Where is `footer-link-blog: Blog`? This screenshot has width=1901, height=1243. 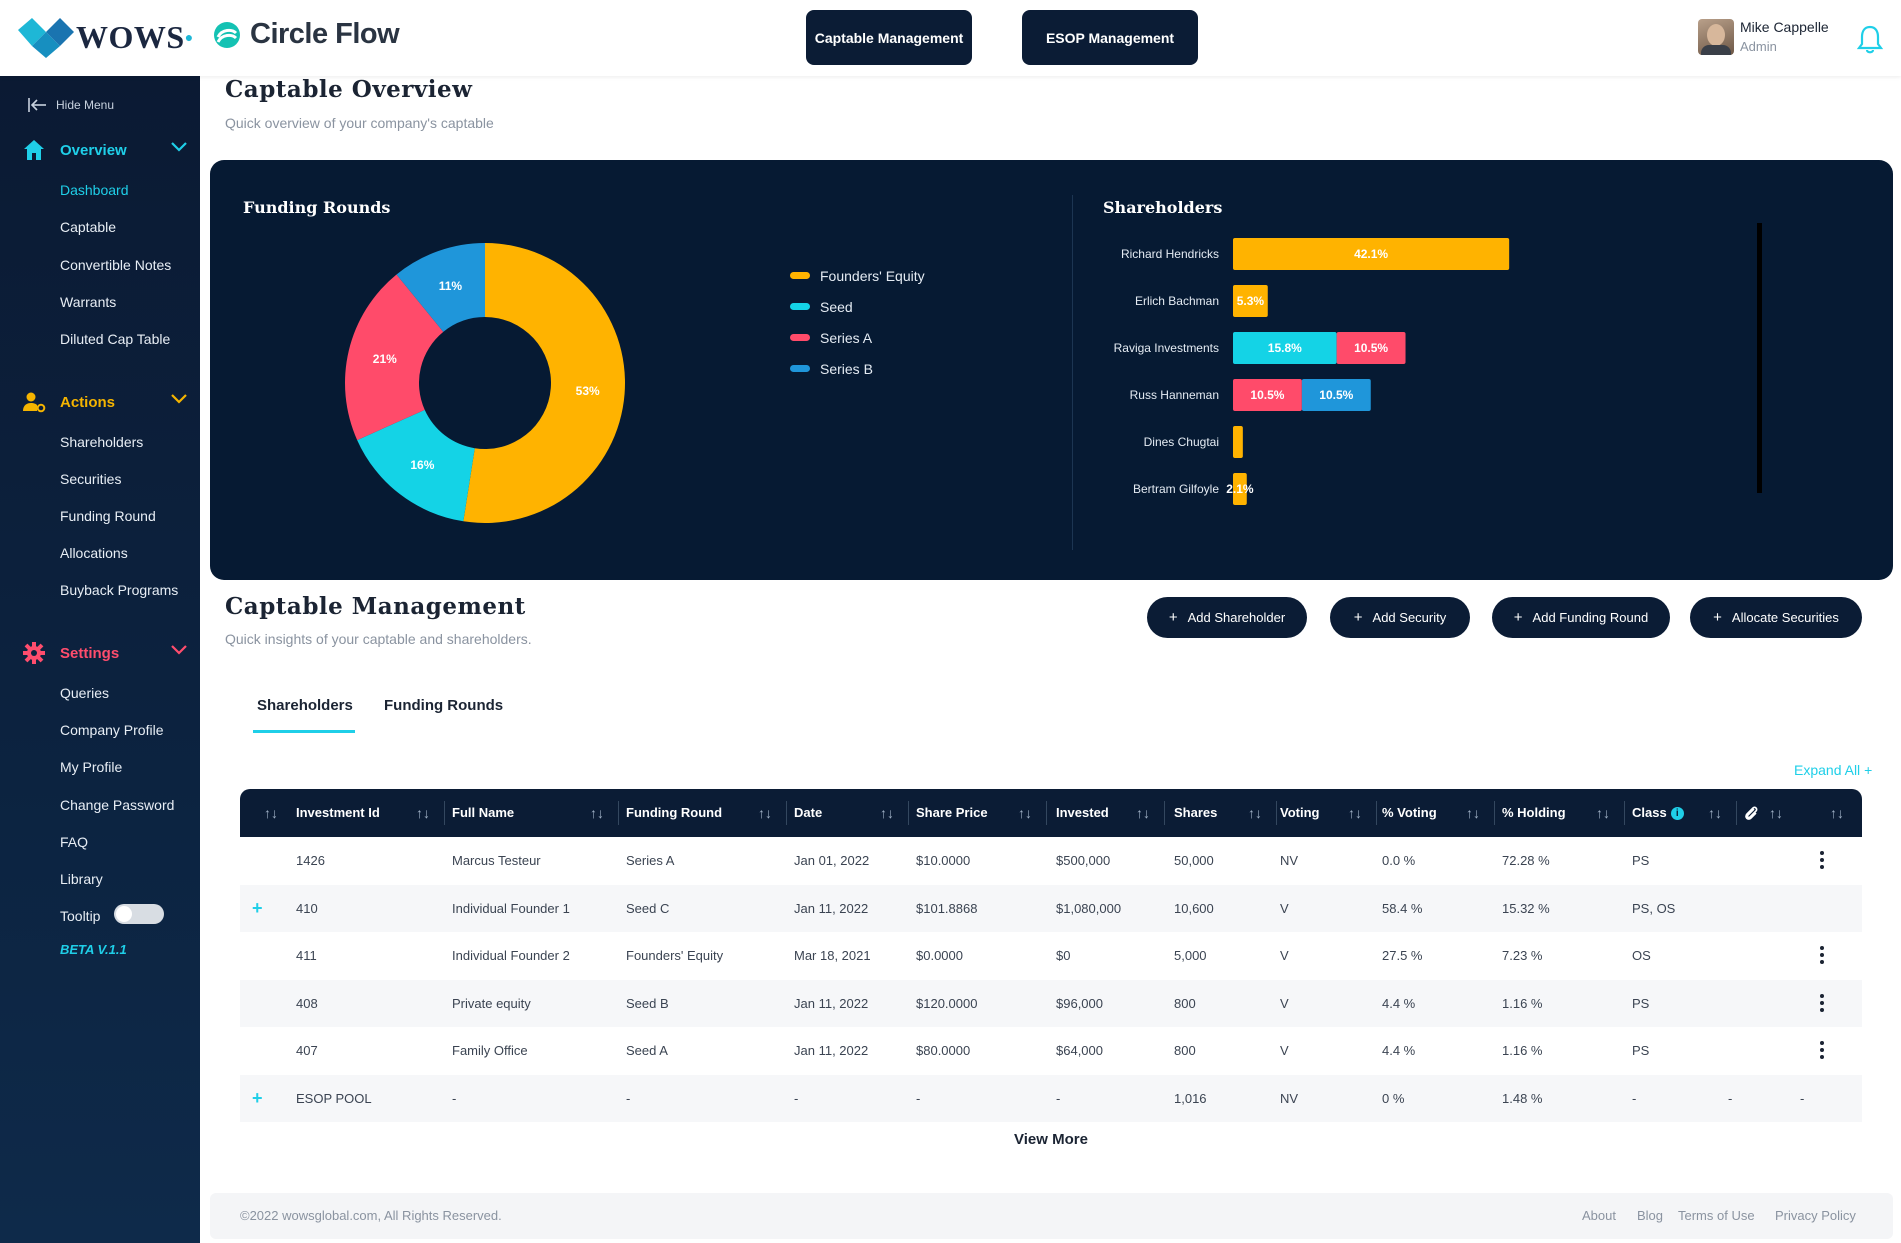
footer-link-blog: Blog is located at coordinates (1650, 1215).